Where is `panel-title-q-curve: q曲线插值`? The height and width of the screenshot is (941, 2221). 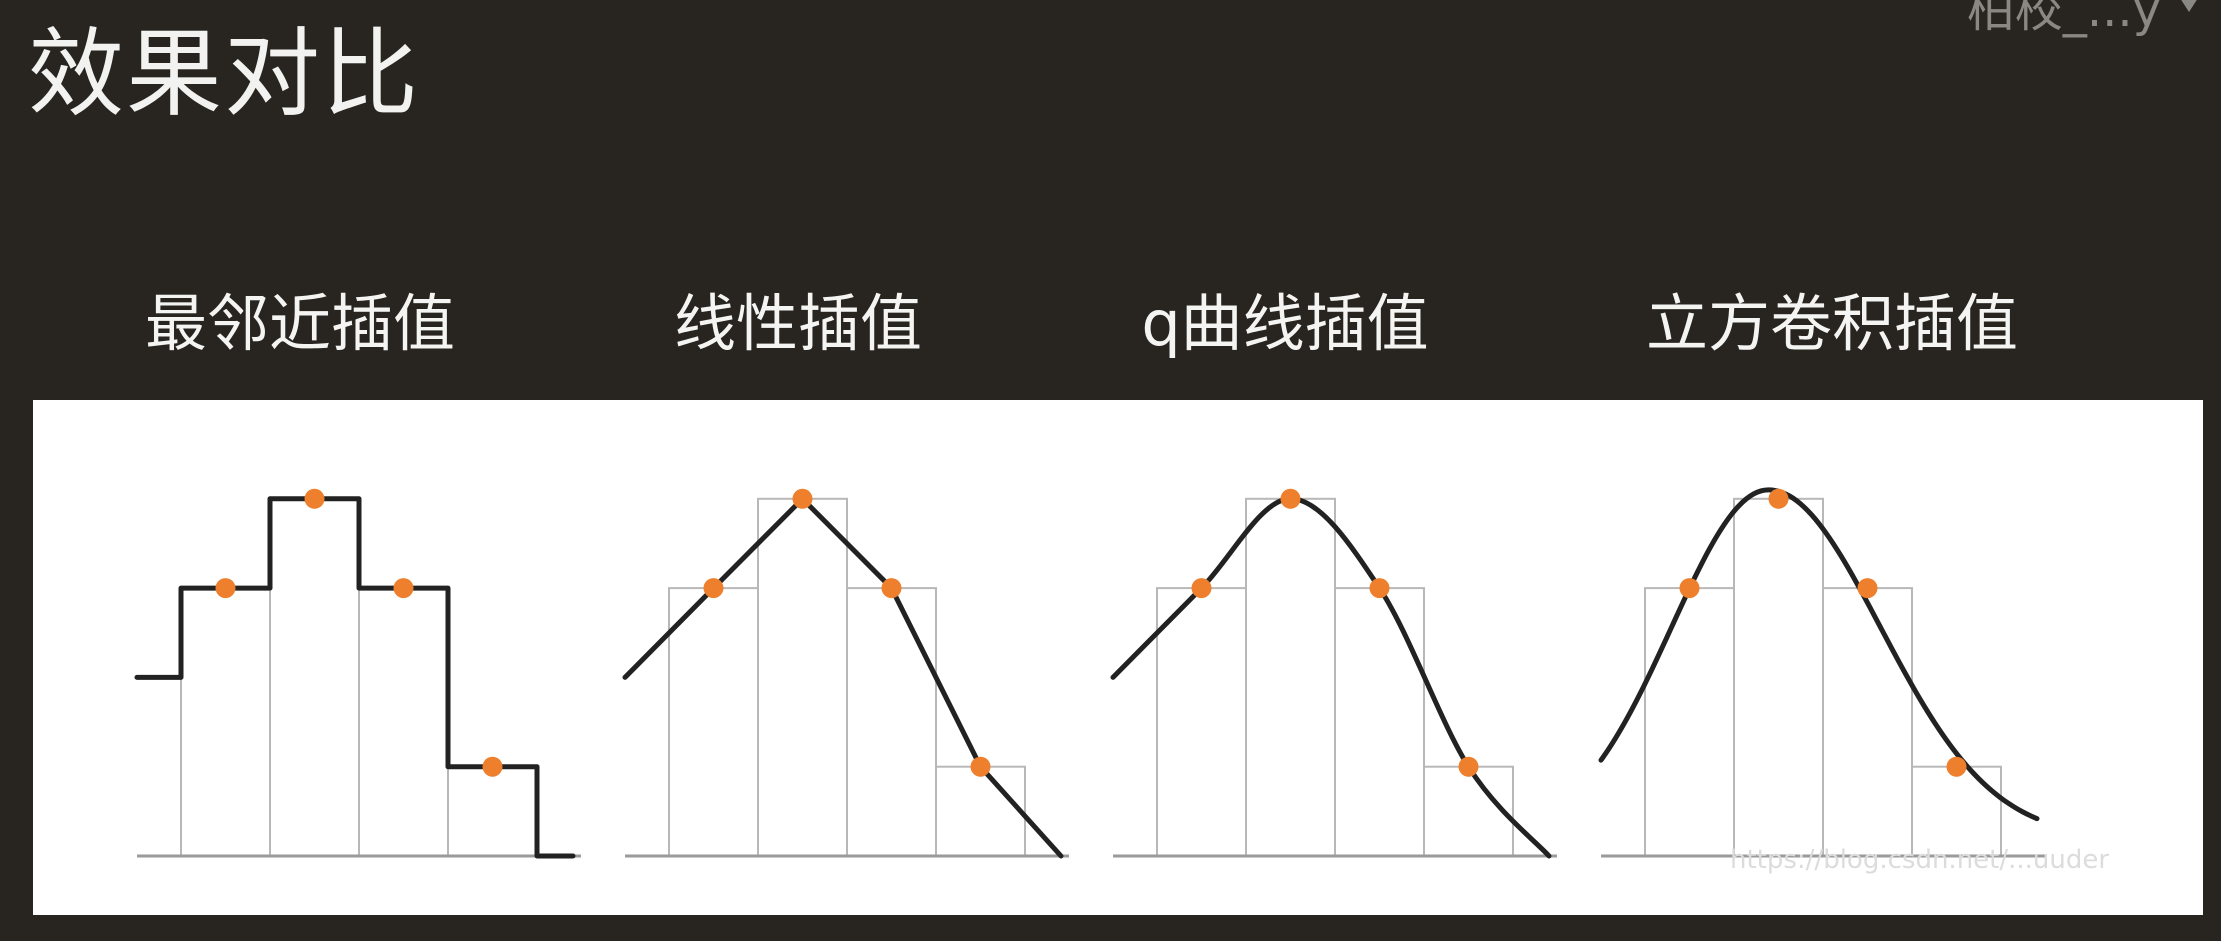
panel-title-q-curve: q曲线插值 is located at coordinates (1285, 323).